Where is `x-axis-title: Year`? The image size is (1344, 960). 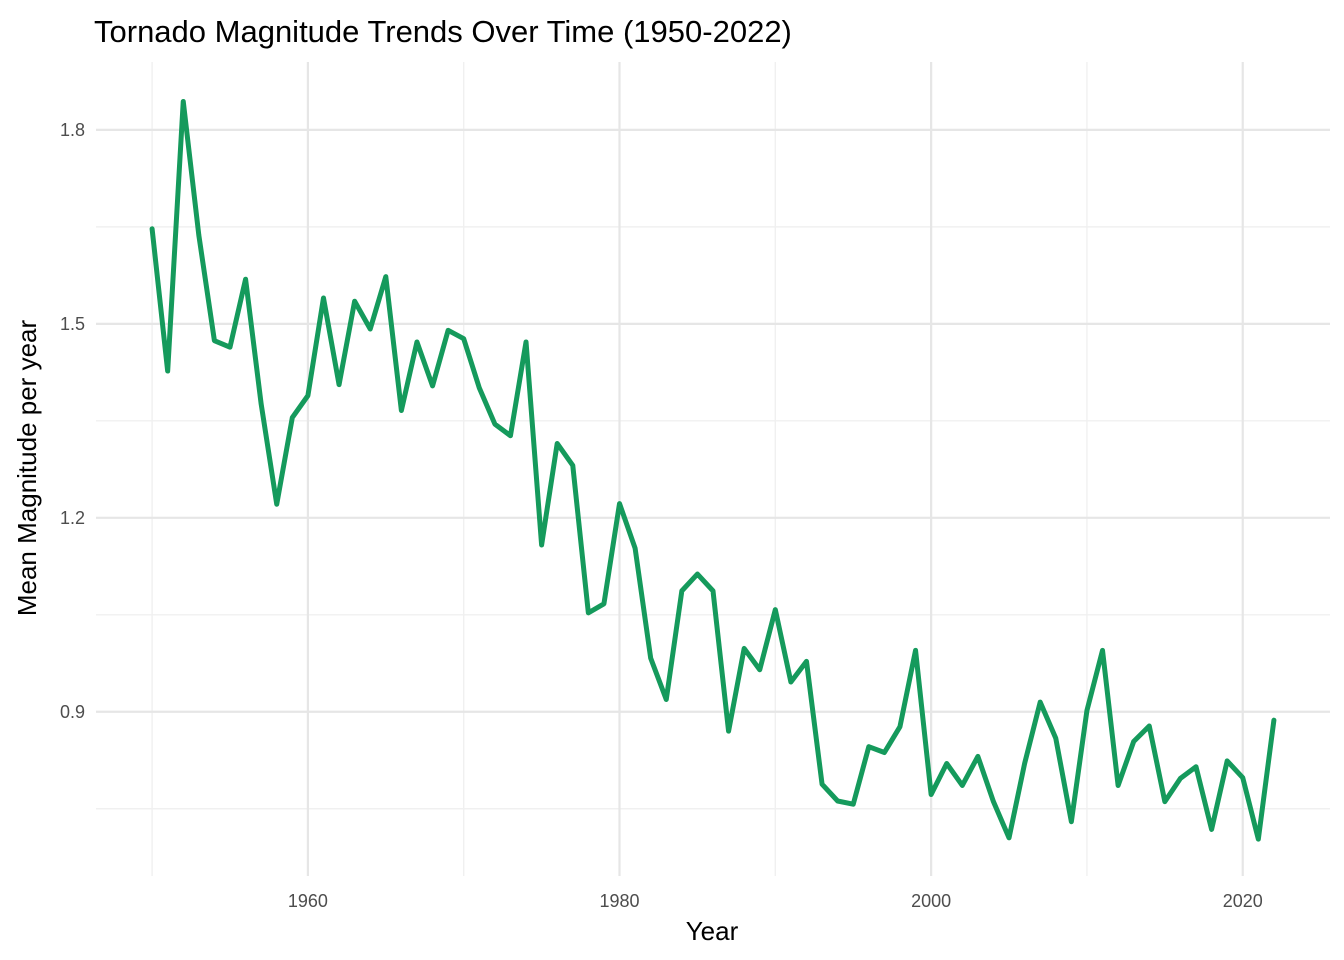
x-axis-title: Year is located at coordinates (712, 931).